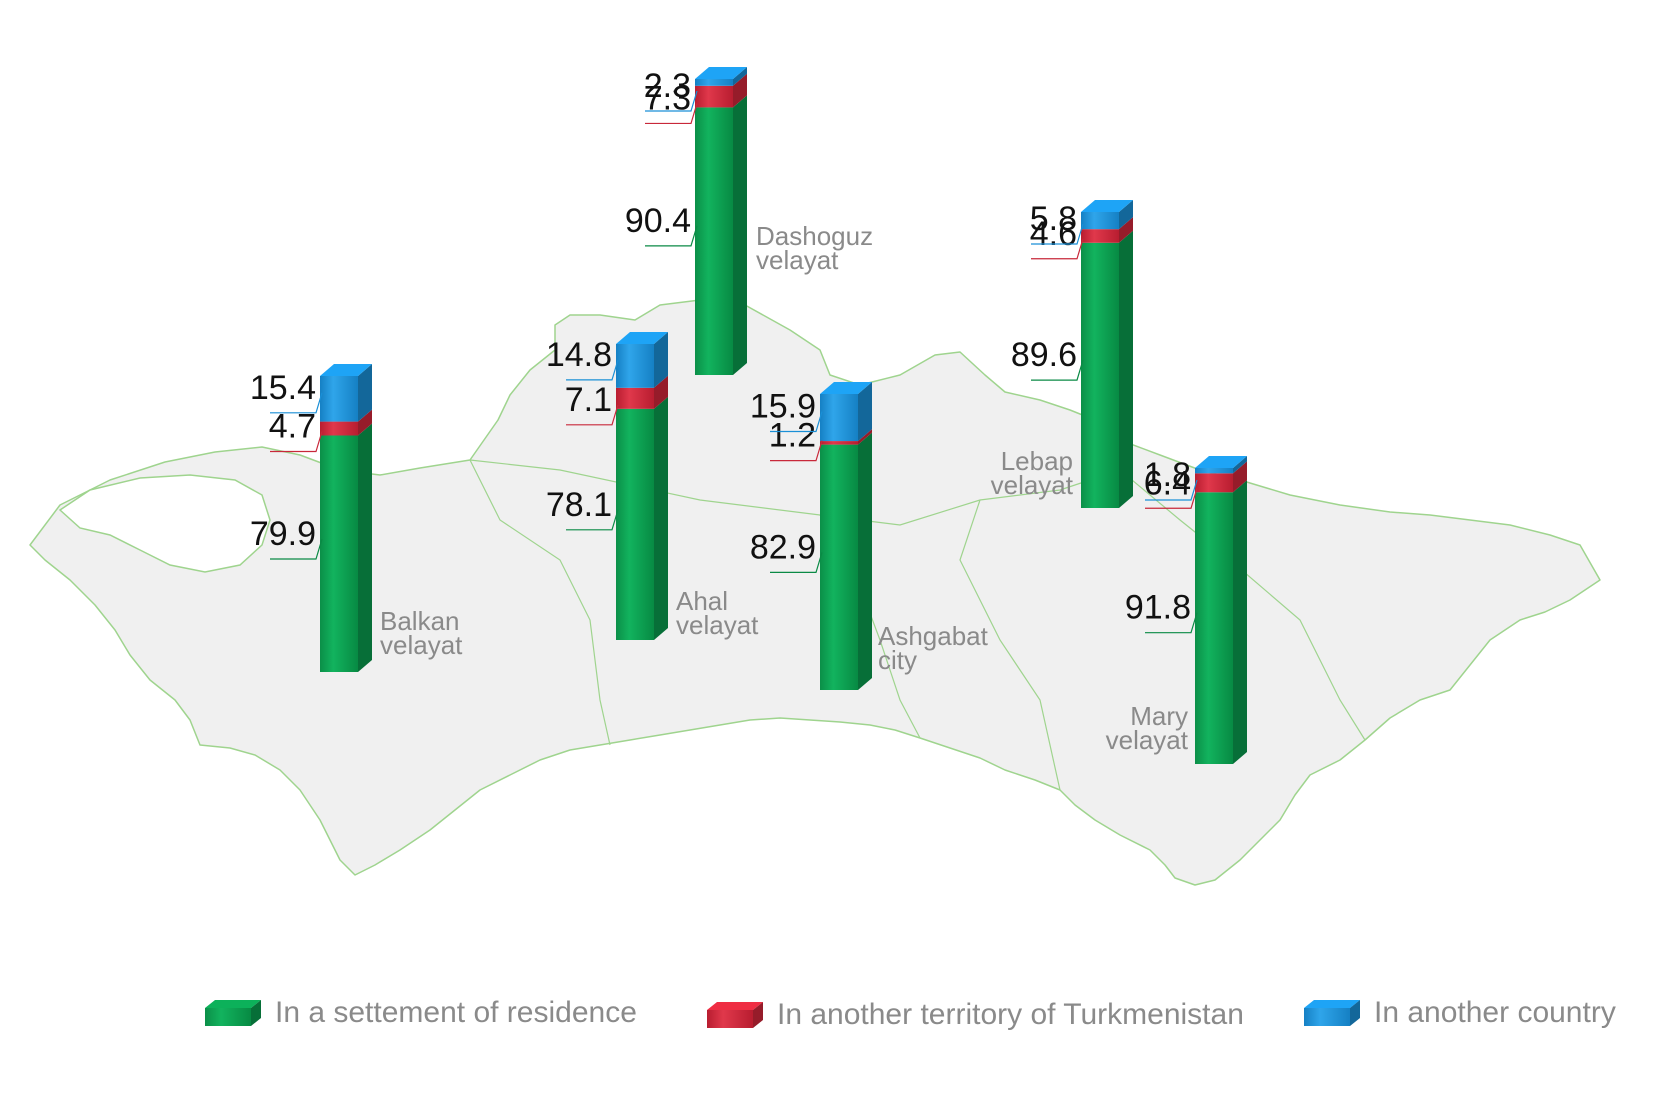 The image size is (1669, 1093). What do you see at coordinates (661, 360) in the screenshot?
I see `bar-side-ahal-country` at bounding box center [661, 360].